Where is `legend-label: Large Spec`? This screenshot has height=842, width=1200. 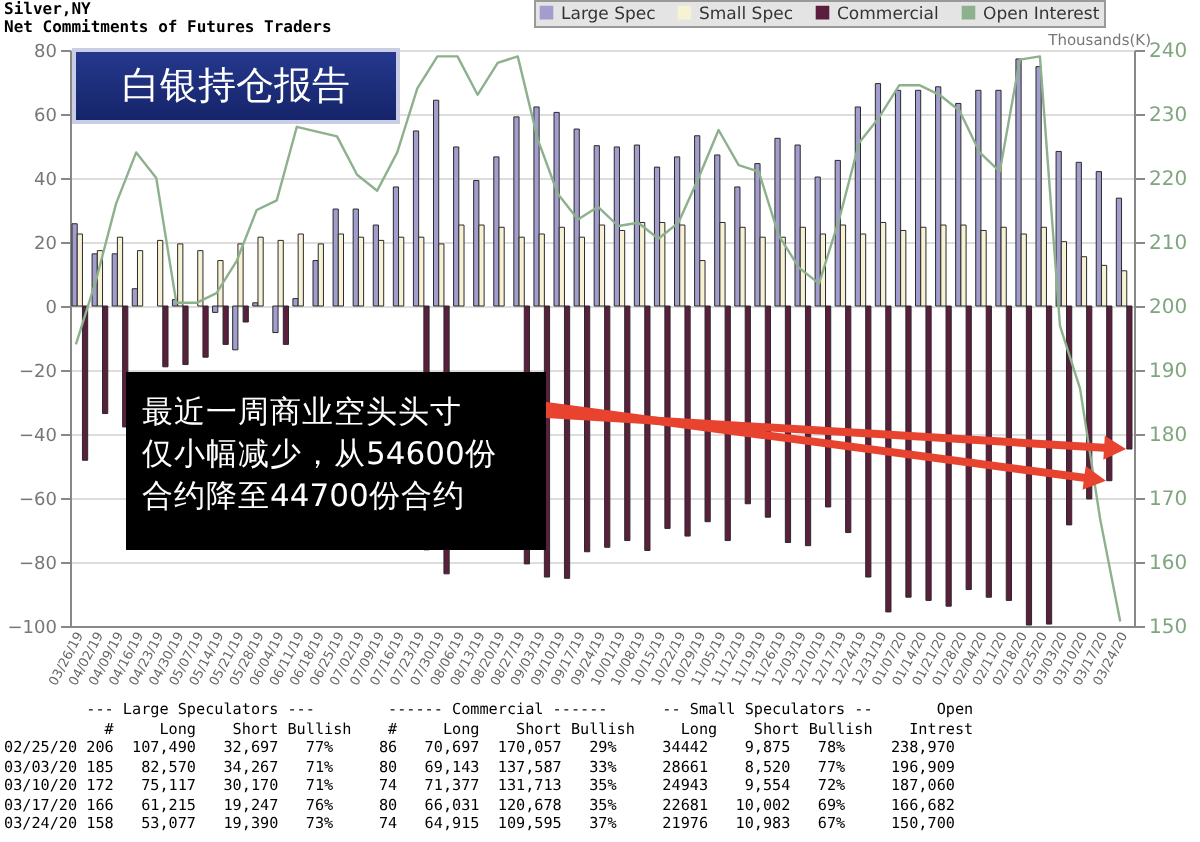 legend-label: Large Spec is located at coordinates (609, 14).